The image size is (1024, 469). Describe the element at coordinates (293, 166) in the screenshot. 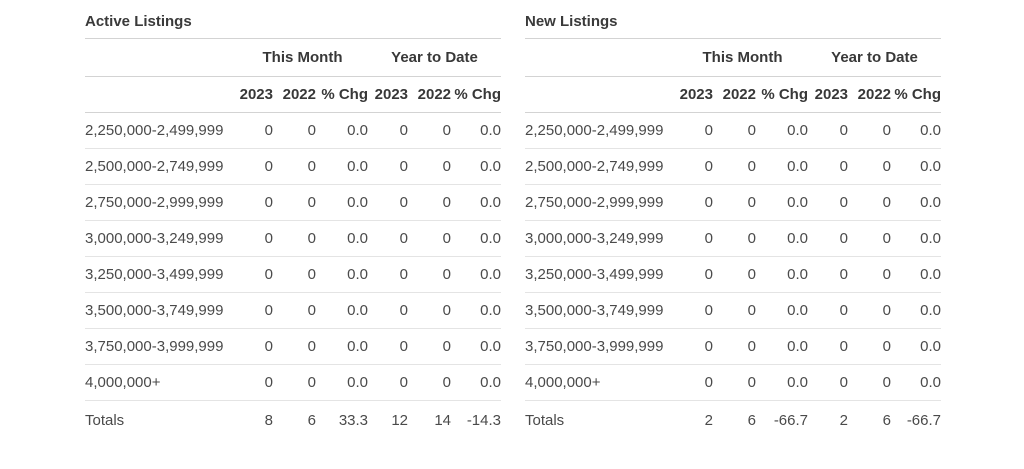

I see `table-row: 2,500,000-2,749,999 0 0 0.0 0 0 0.0` at that location.